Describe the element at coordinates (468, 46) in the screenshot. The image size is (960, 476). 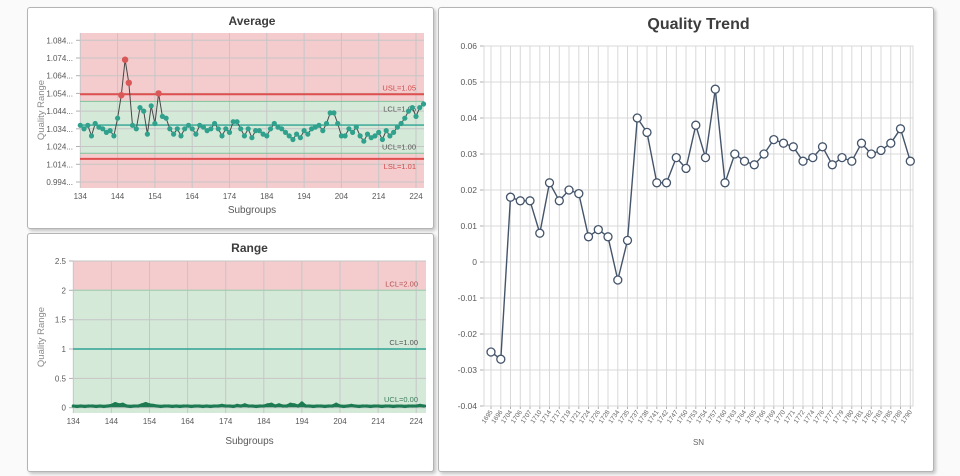
I see `svg-text: 0.06` at that location.